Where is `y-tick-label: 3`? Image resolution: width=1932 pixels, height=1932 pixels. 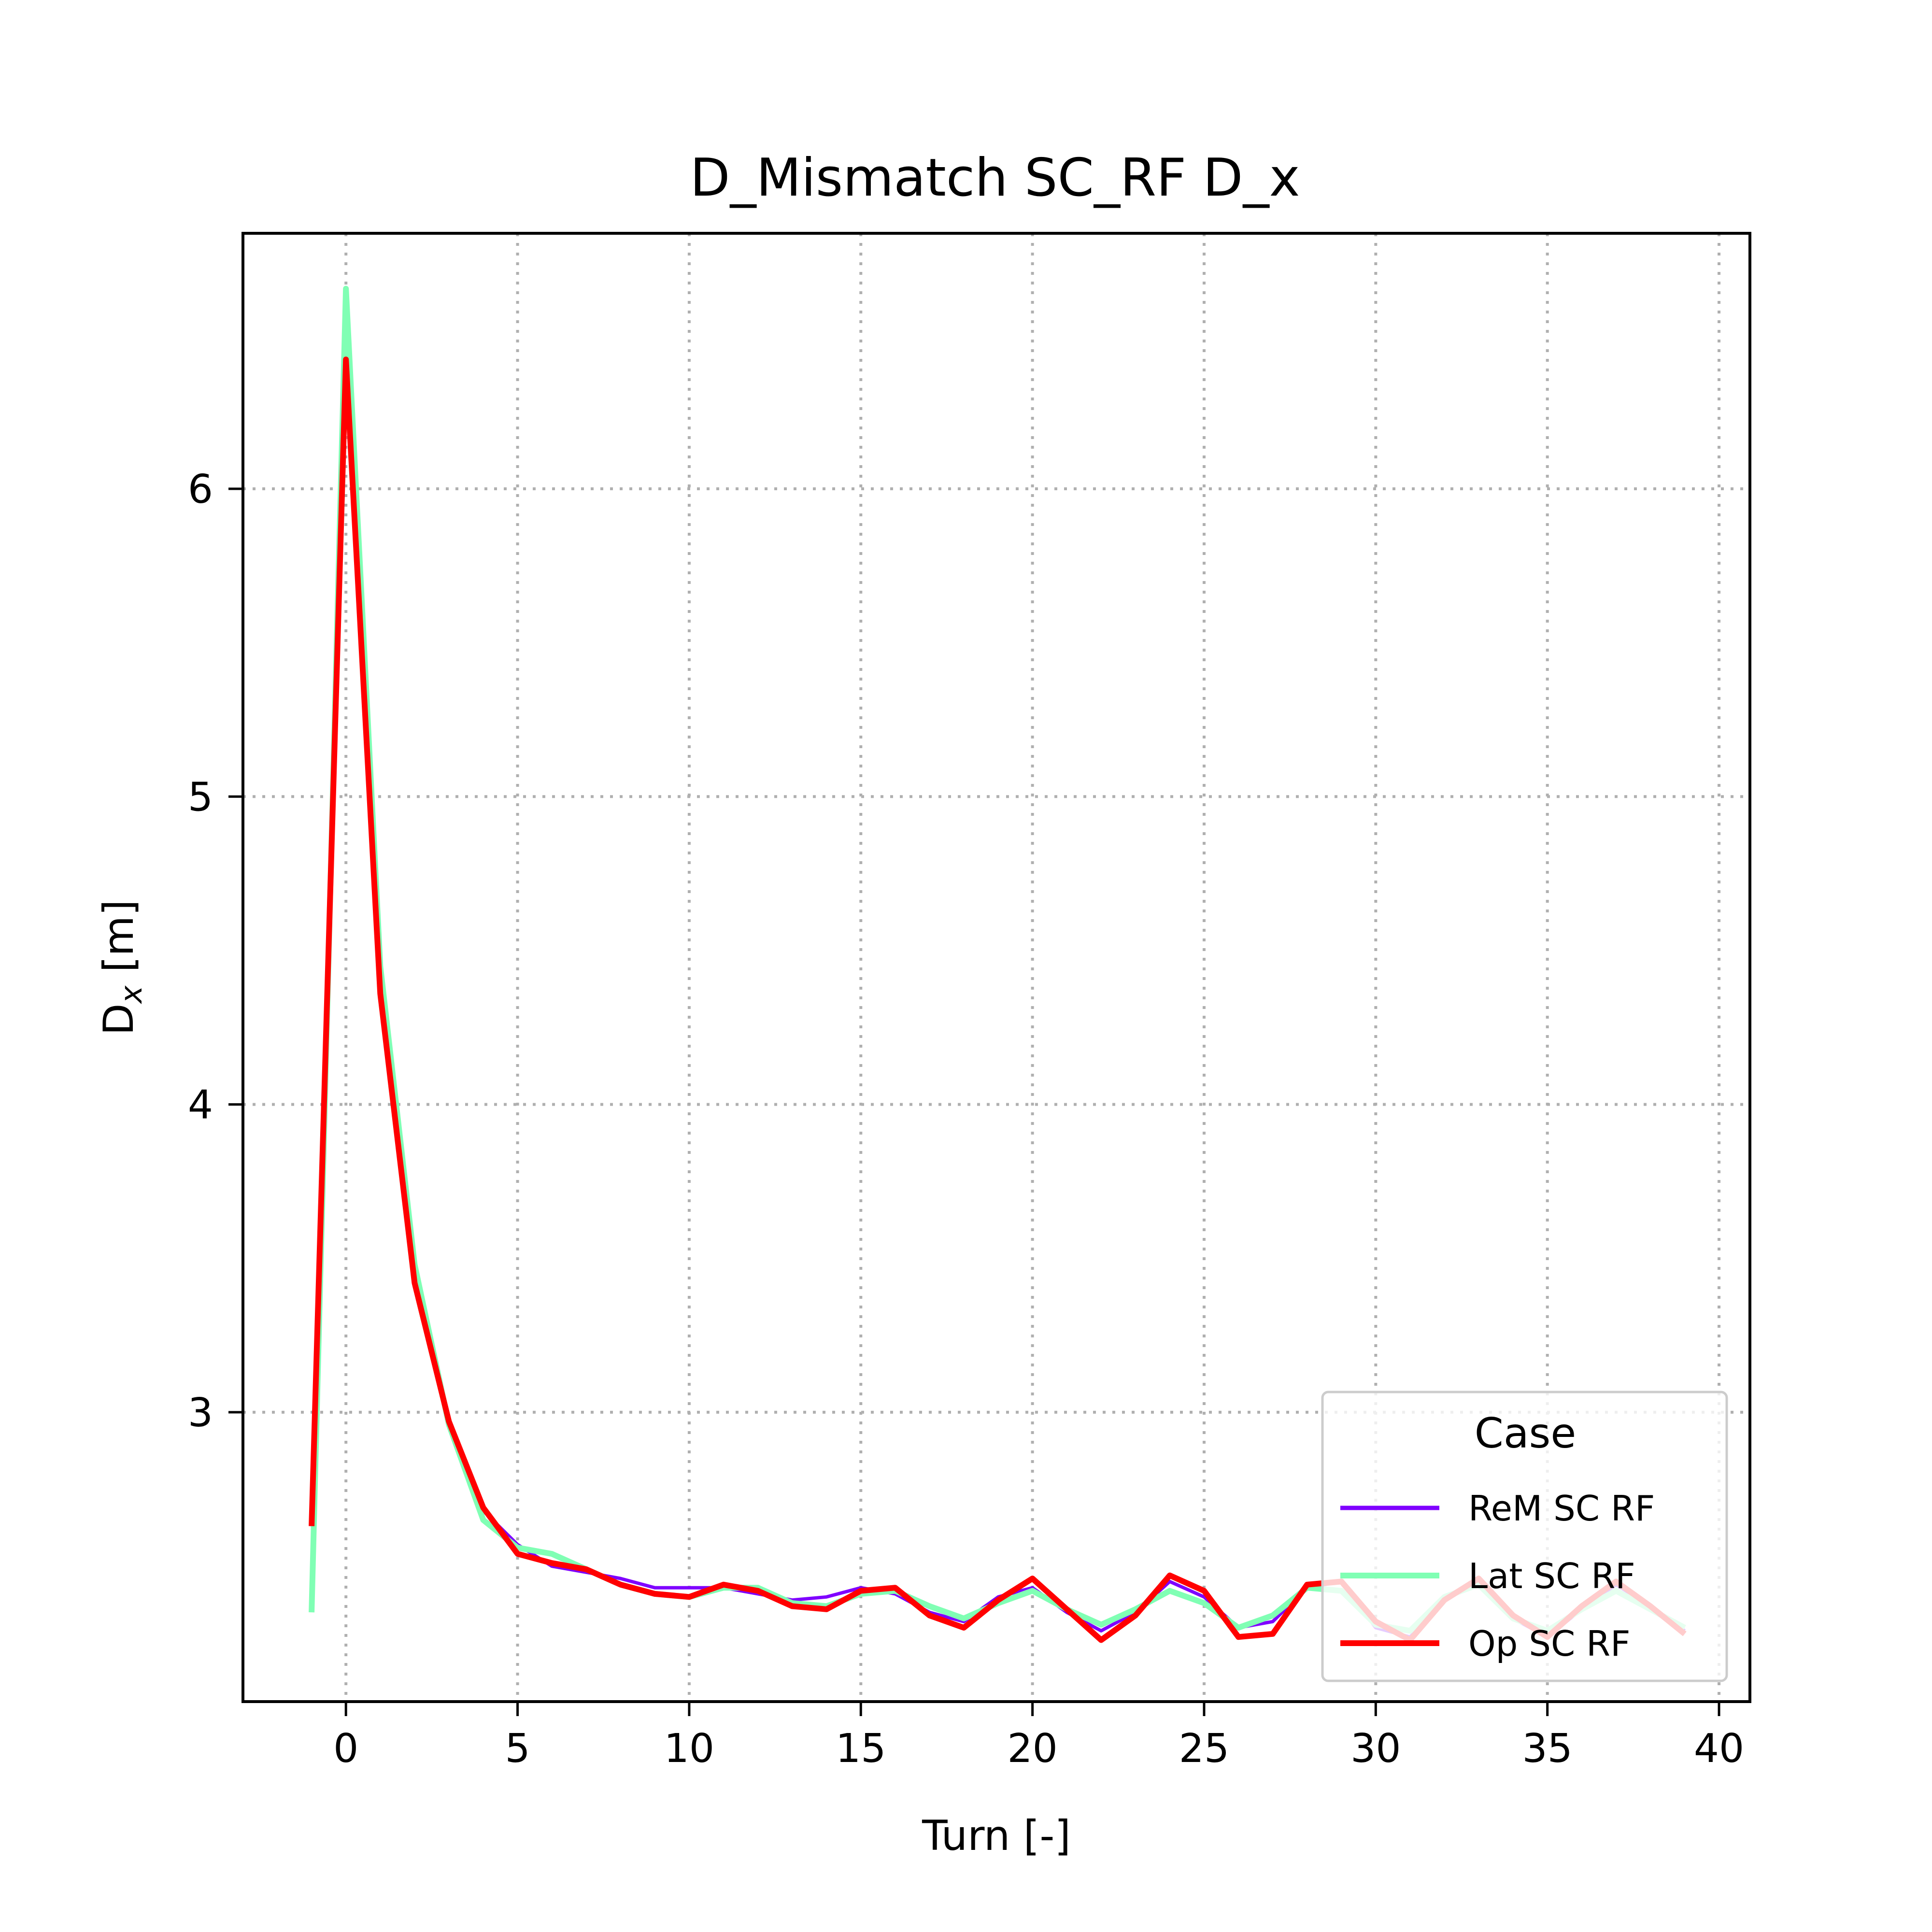 y-tick-label: 3 is located at coordinates (200, 1413).